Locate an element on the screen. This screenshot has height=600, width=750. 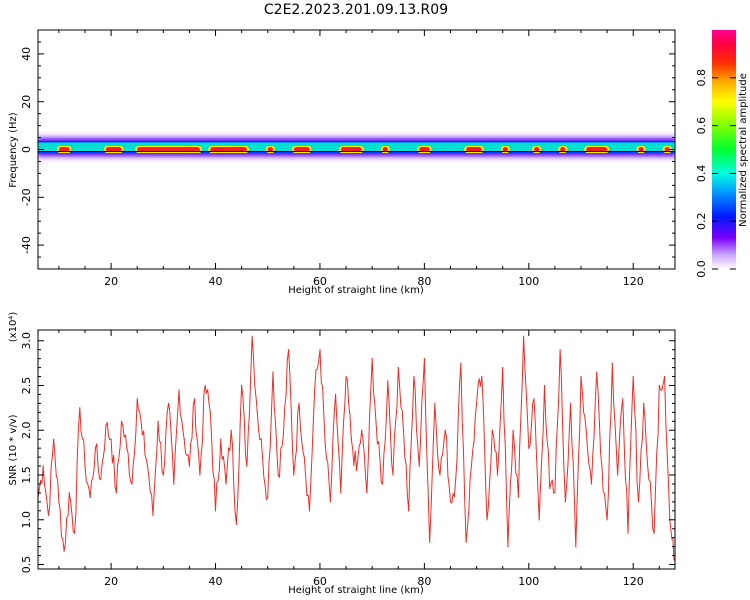
colorbar-tick-label: 0.6 is located at coordinates (701, 126).